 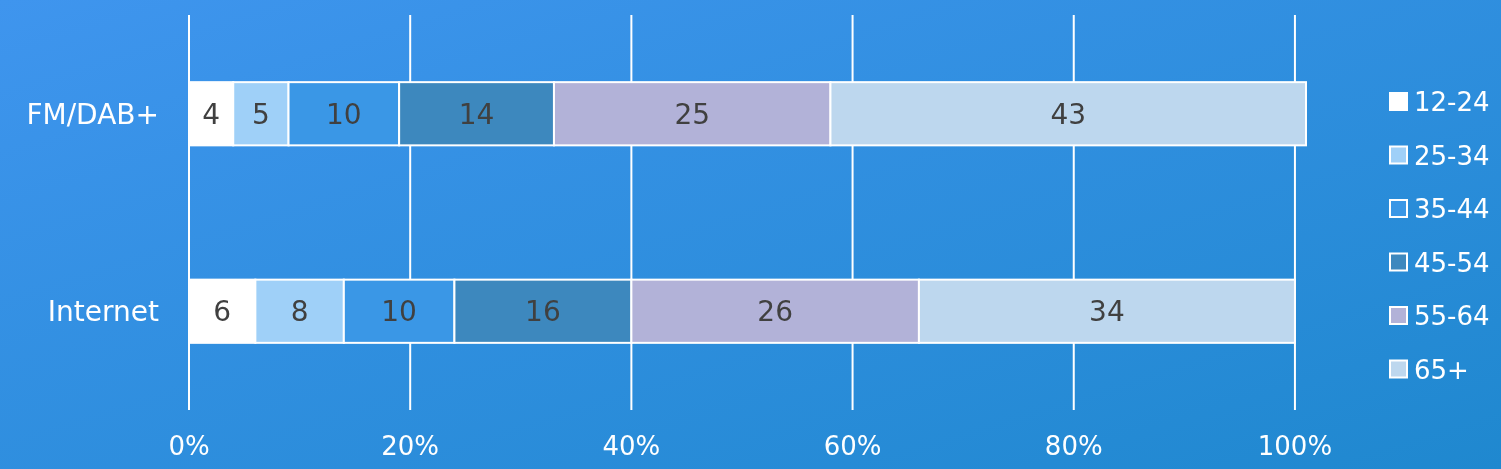 I want to click on data-label: 8, so click(x=299, y=312).